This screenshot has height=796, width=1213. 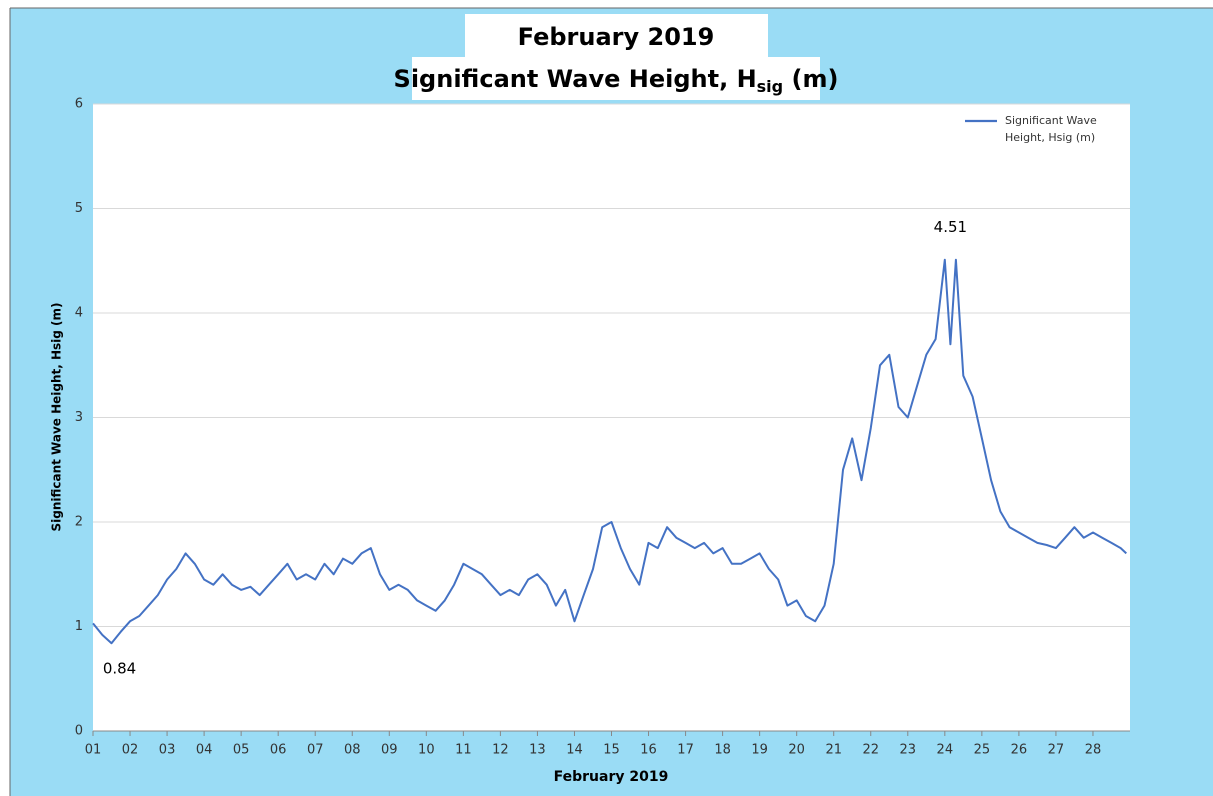 What do you see at coordinates (1051, 129) in the screenshot?
I see `legend-label: Significant Wave Height, Hsig (m)` at bounding box center [1051, 129].